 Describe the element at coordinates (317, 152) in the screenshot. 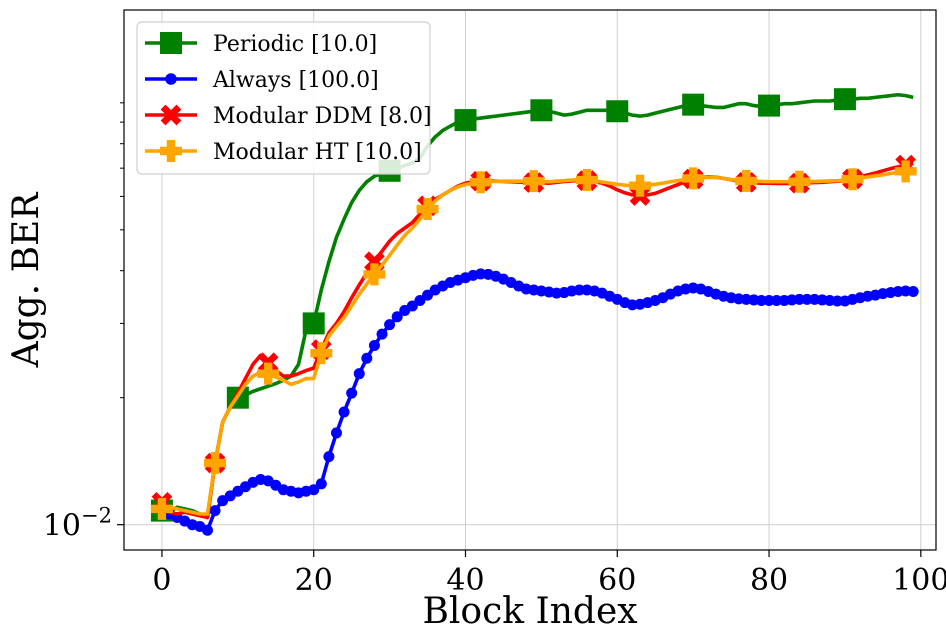

I see `legend-label: Modular HT [10.0]` at that location.